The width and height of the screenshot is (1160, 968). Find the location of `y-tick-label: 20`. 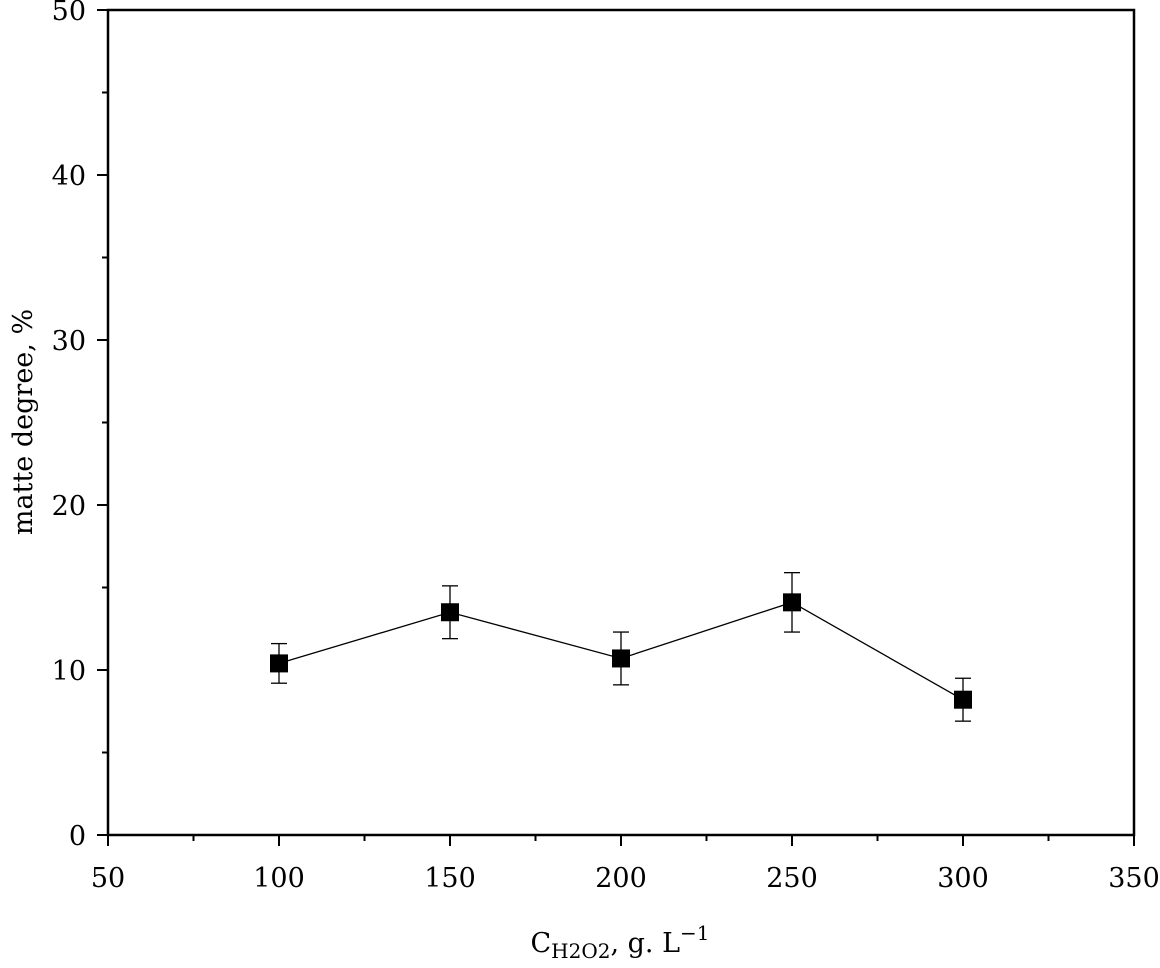

y-tick-label: 20 is located at coordinates (69, 506).